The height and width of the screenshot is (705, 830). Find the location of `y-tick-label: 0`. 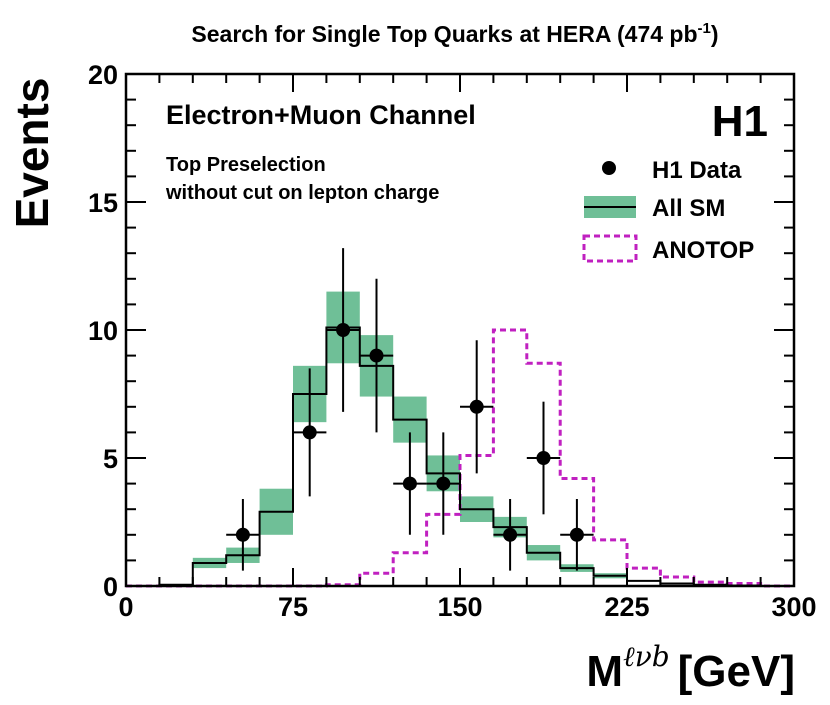

y-tick-label: 0 is located at coordinates (110, 587).